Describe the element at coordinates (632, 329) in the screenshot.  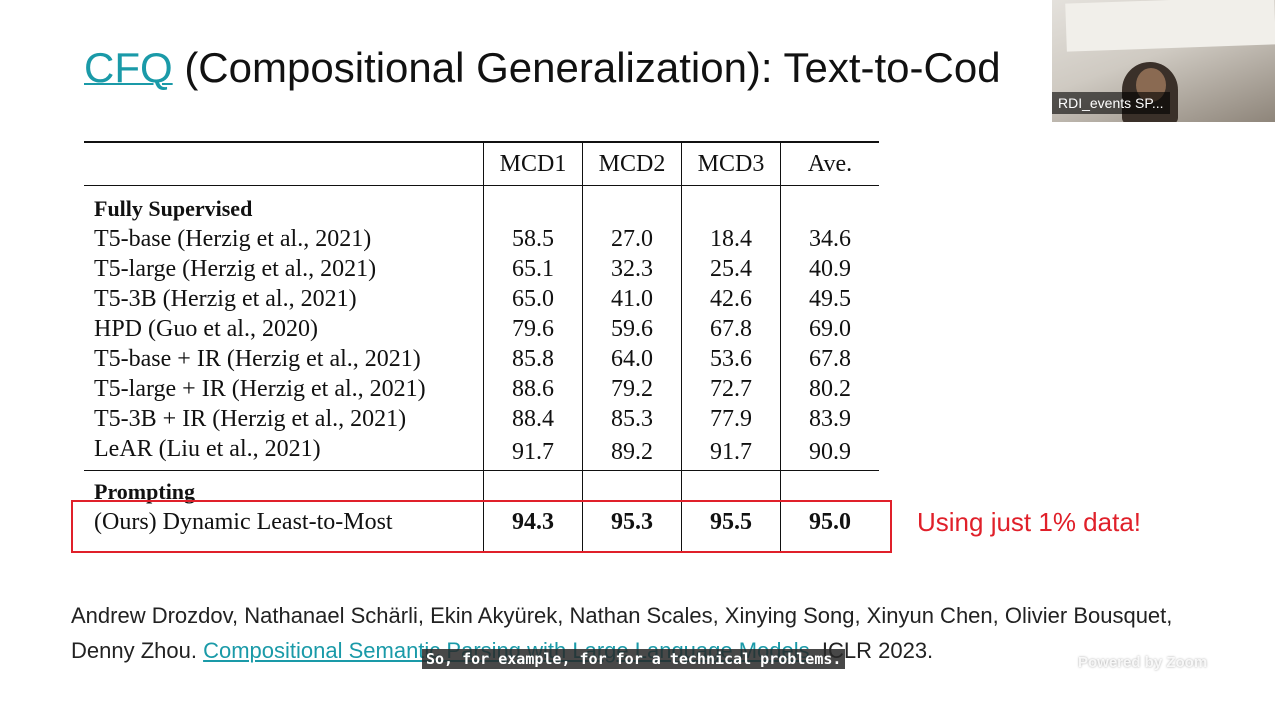
I see `value-mcd2: 59.6` at that location.